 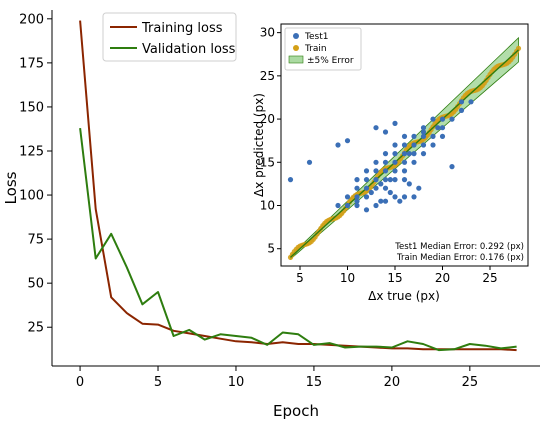 What do you see at coordinates (296, 411) in the screenshot?
I see `x-axis-title: Epoch` at bounding box center [296, 411].